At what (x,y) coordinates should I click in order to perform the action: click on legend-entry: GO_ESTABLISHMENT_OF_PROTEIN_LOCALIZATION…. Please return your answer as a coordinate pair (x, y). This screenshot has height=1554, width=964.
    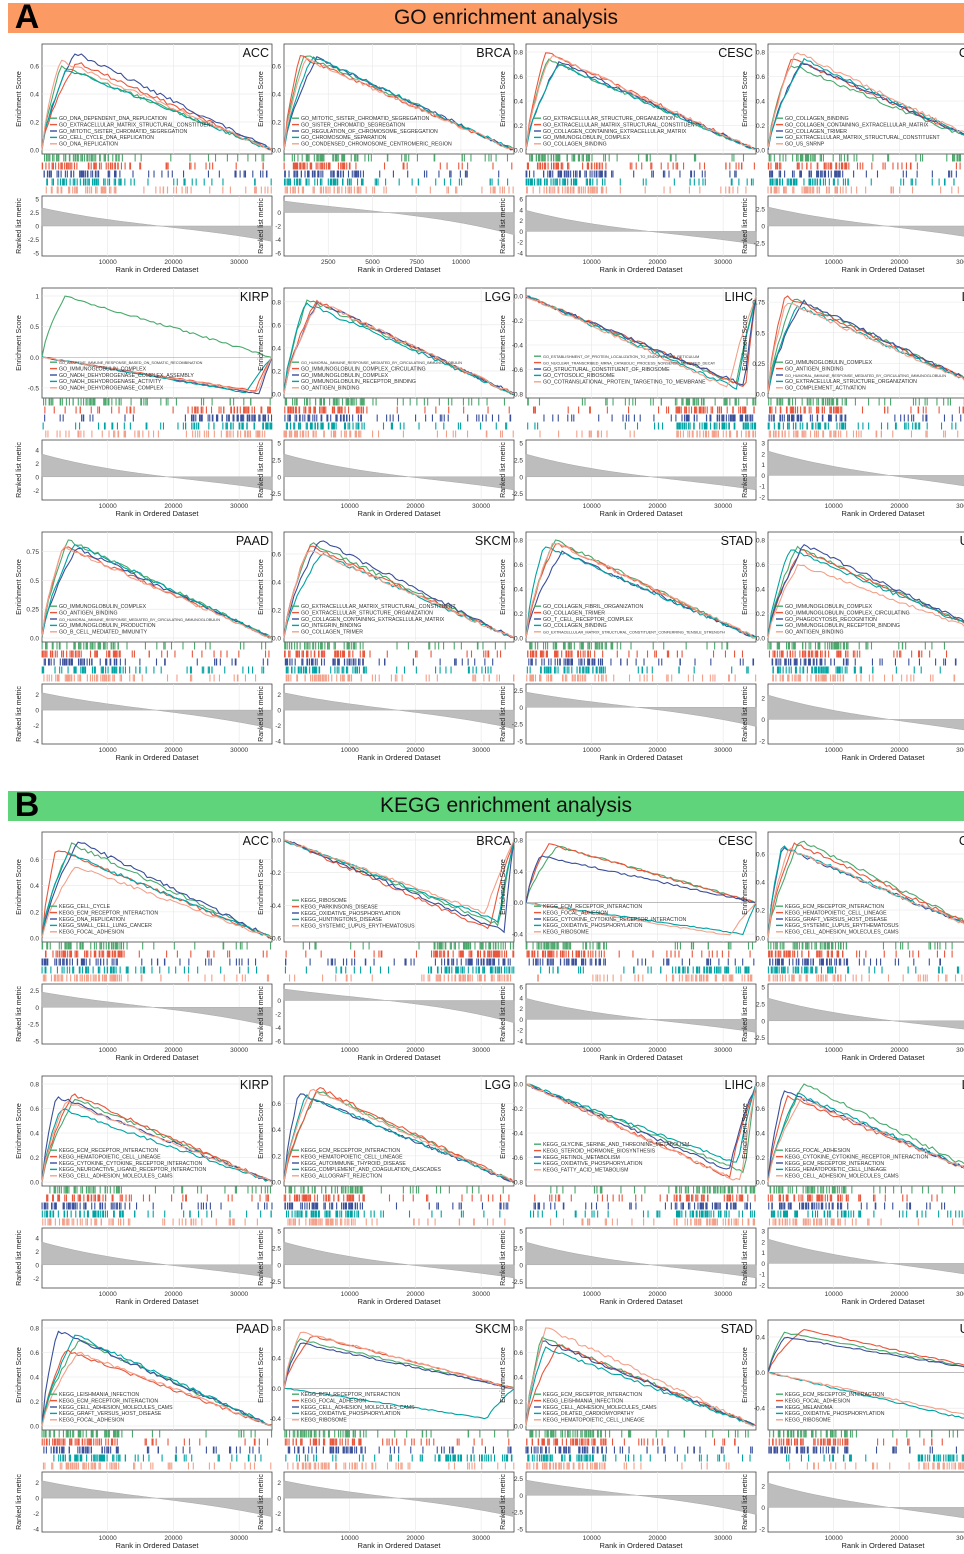
    Looking at the image, I should click on (621, 357).